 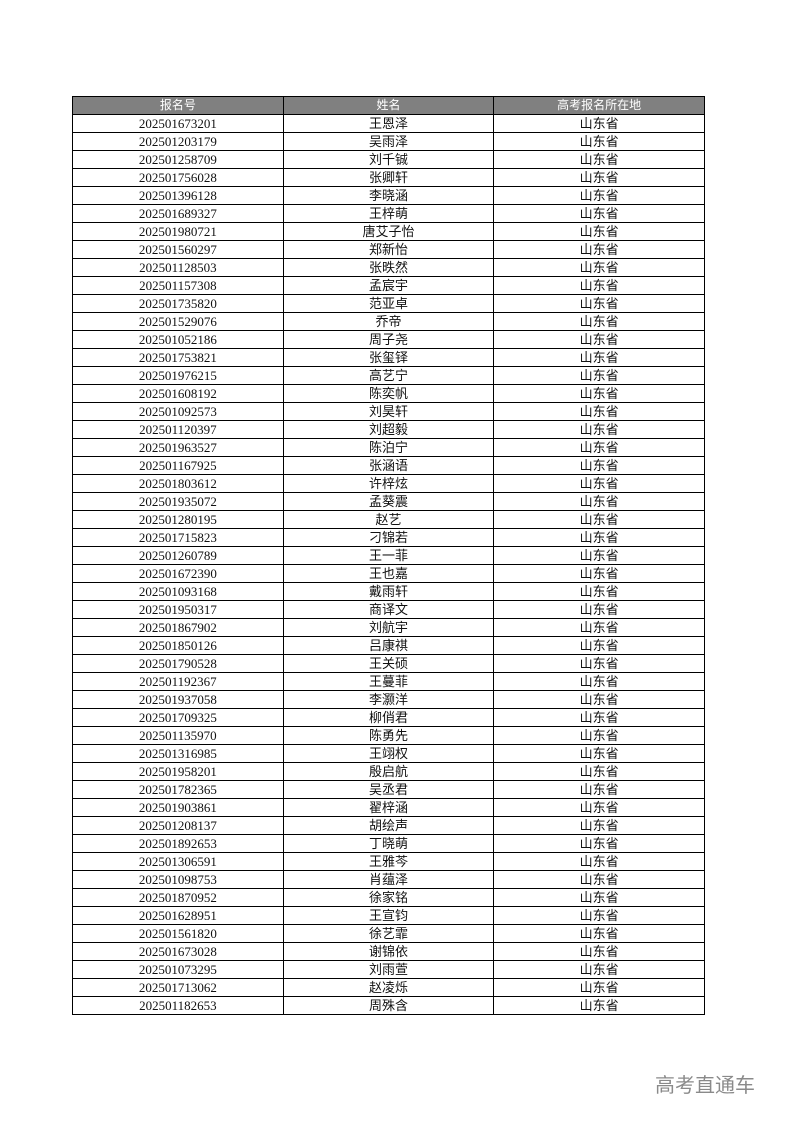 I want to click on table-row: 202501529076 乔帝 山东省, so click(x=388, y=321).